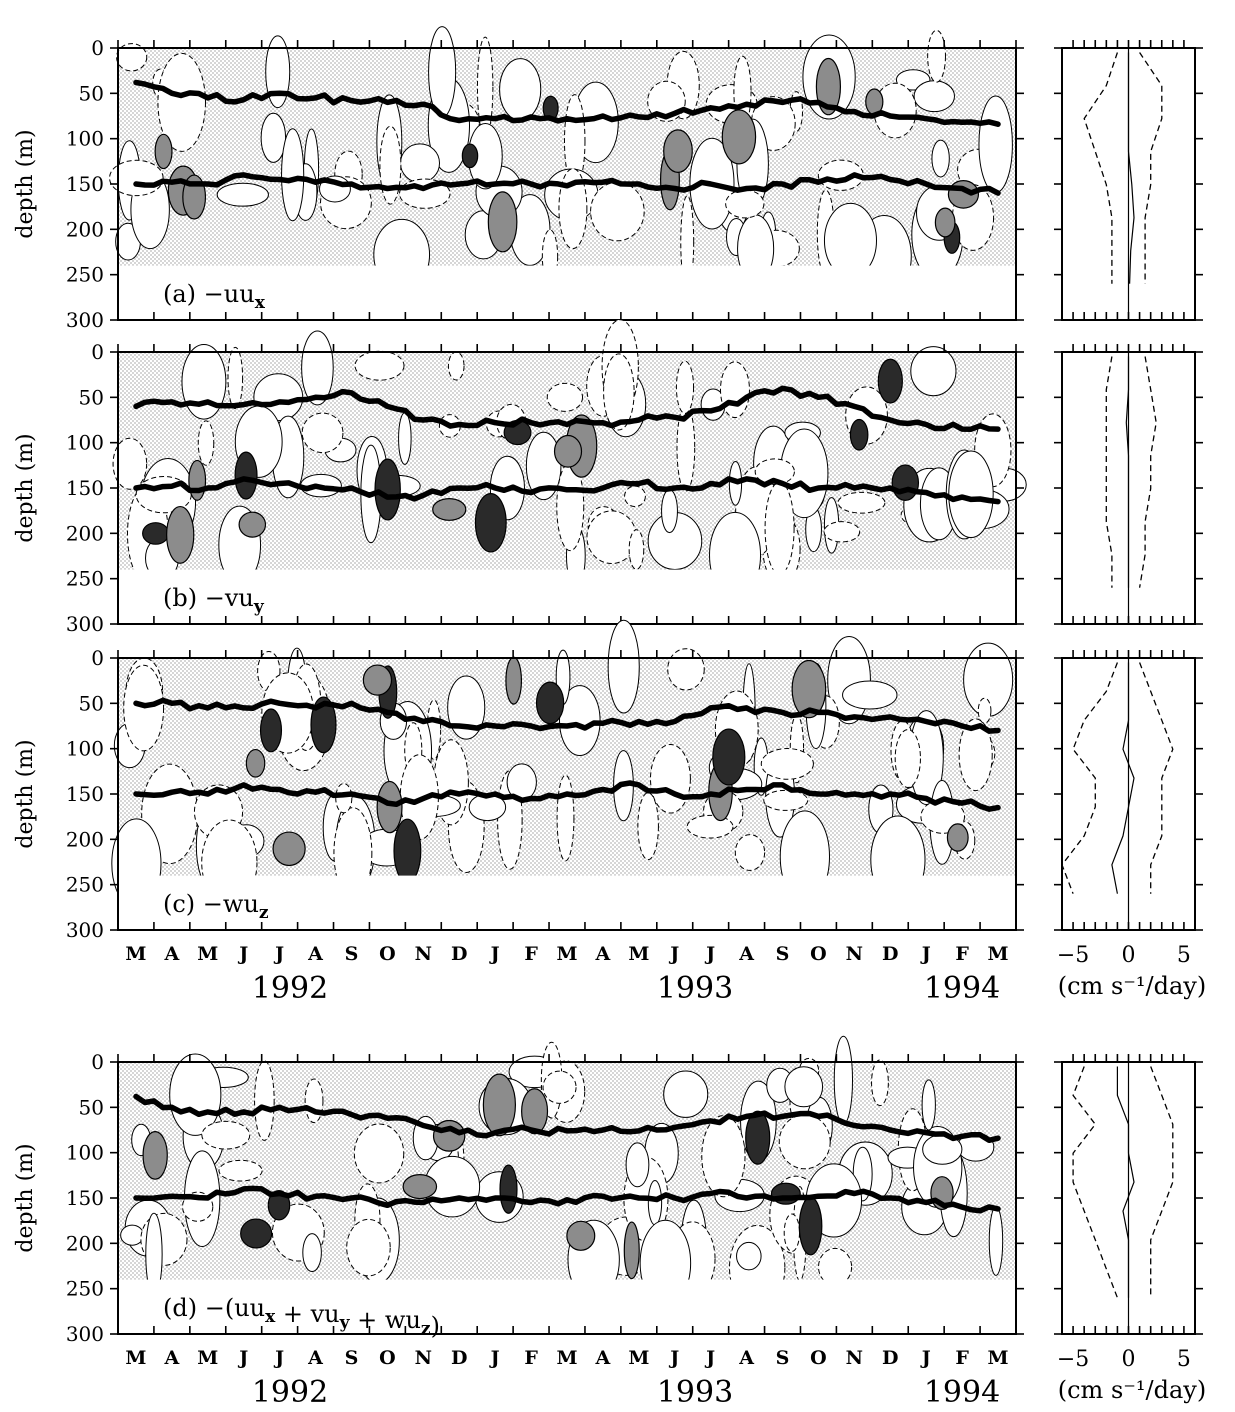 Image resolution: width=1235 pixels, height=1412 pixels. I want to click on y-tick-label: 250, so click(85, 275).